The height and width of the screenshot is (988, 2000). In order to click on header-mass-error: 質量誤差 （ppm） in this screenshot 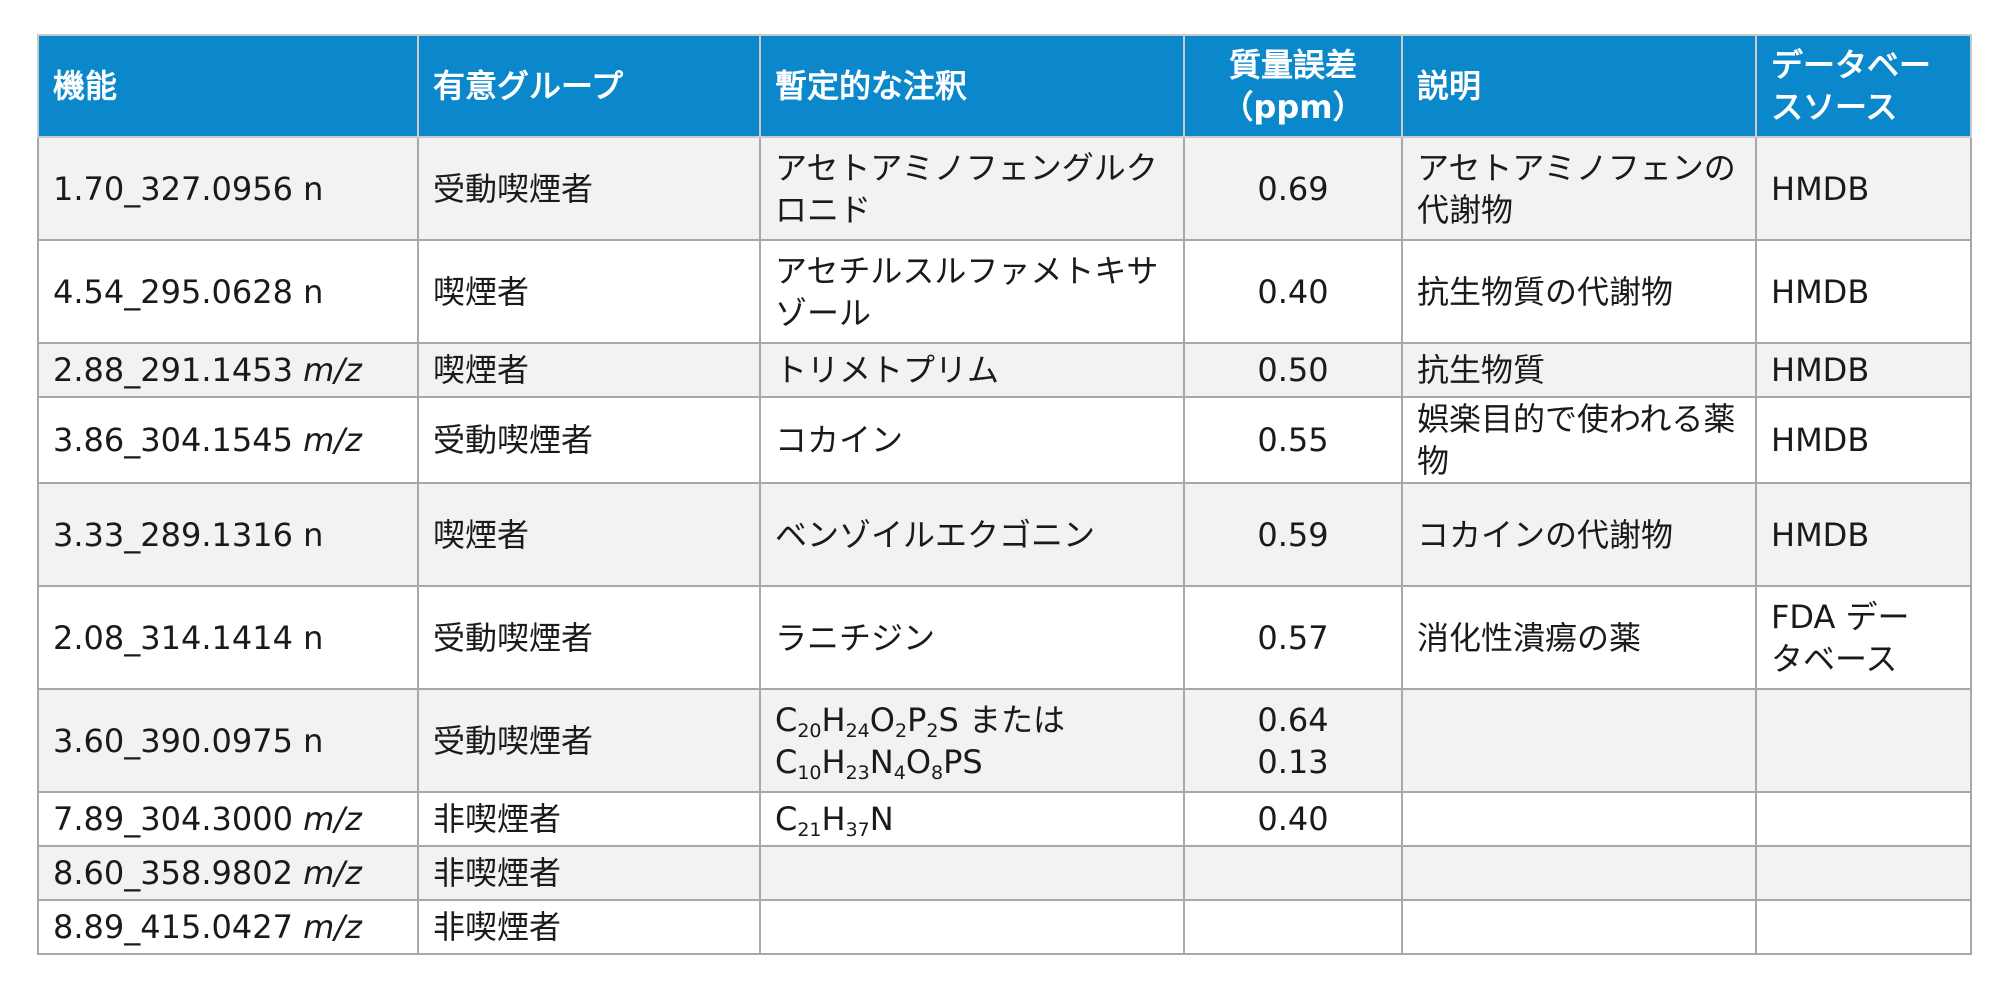, I will do `click(1293, 86)`.